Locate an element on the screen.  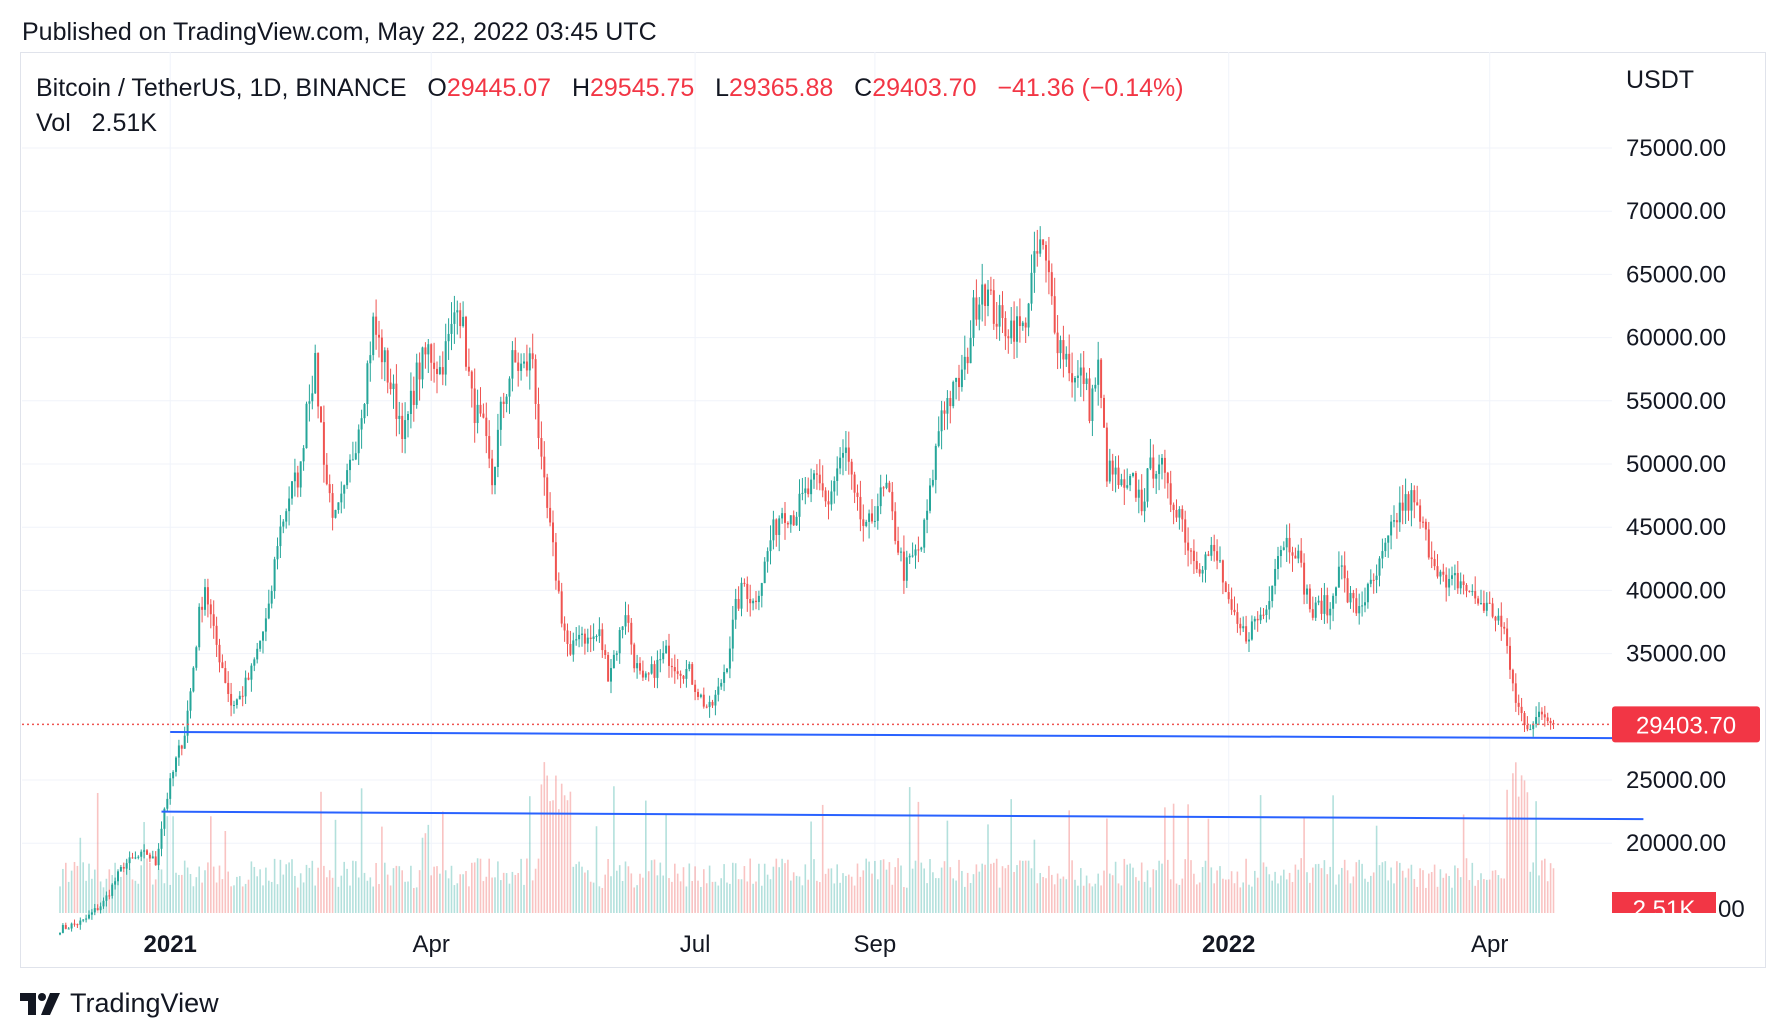
x-tick-label: Apr is located at coordinates (431, 944).